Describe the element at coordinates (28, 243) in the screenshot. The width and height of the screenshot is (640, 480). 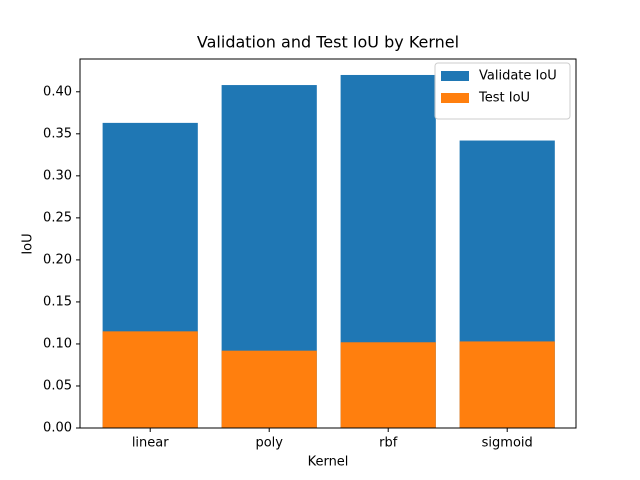
I see `y-axis-label: IoU` at that location.